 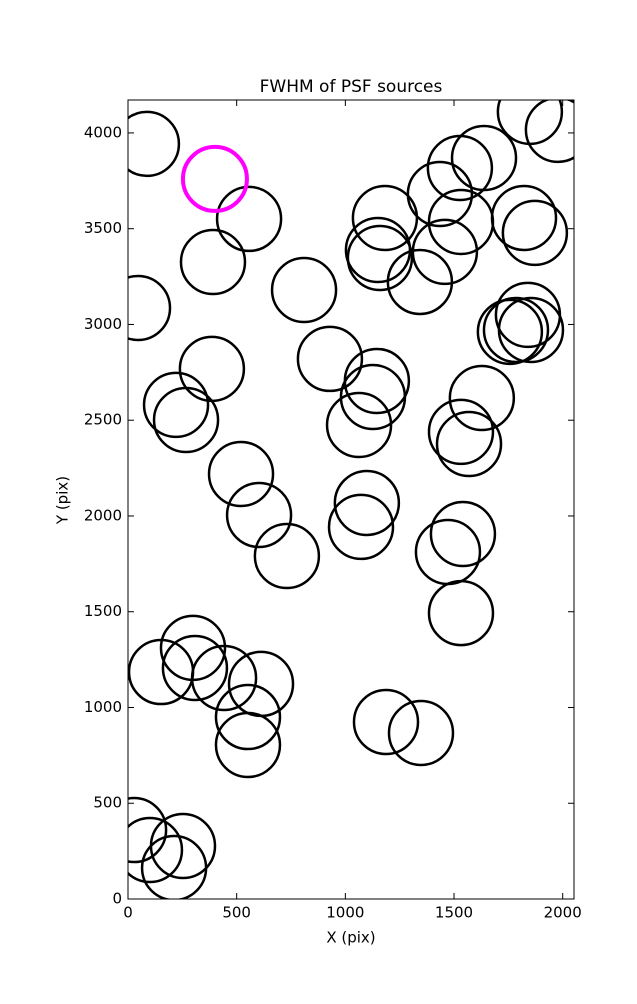 I want to click on x-tick-label: 0, so click(x=128, y=913).